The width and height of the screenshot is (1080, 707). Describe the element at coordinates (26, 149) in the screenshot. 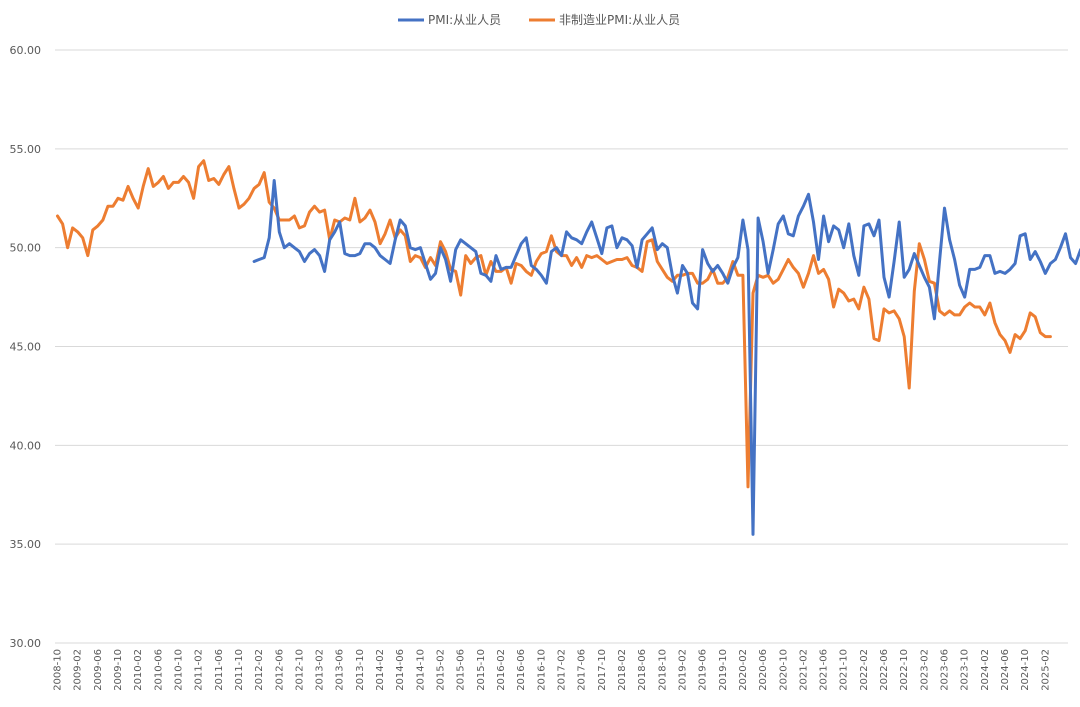

I see `y-tick-label: 55.00` at that location.